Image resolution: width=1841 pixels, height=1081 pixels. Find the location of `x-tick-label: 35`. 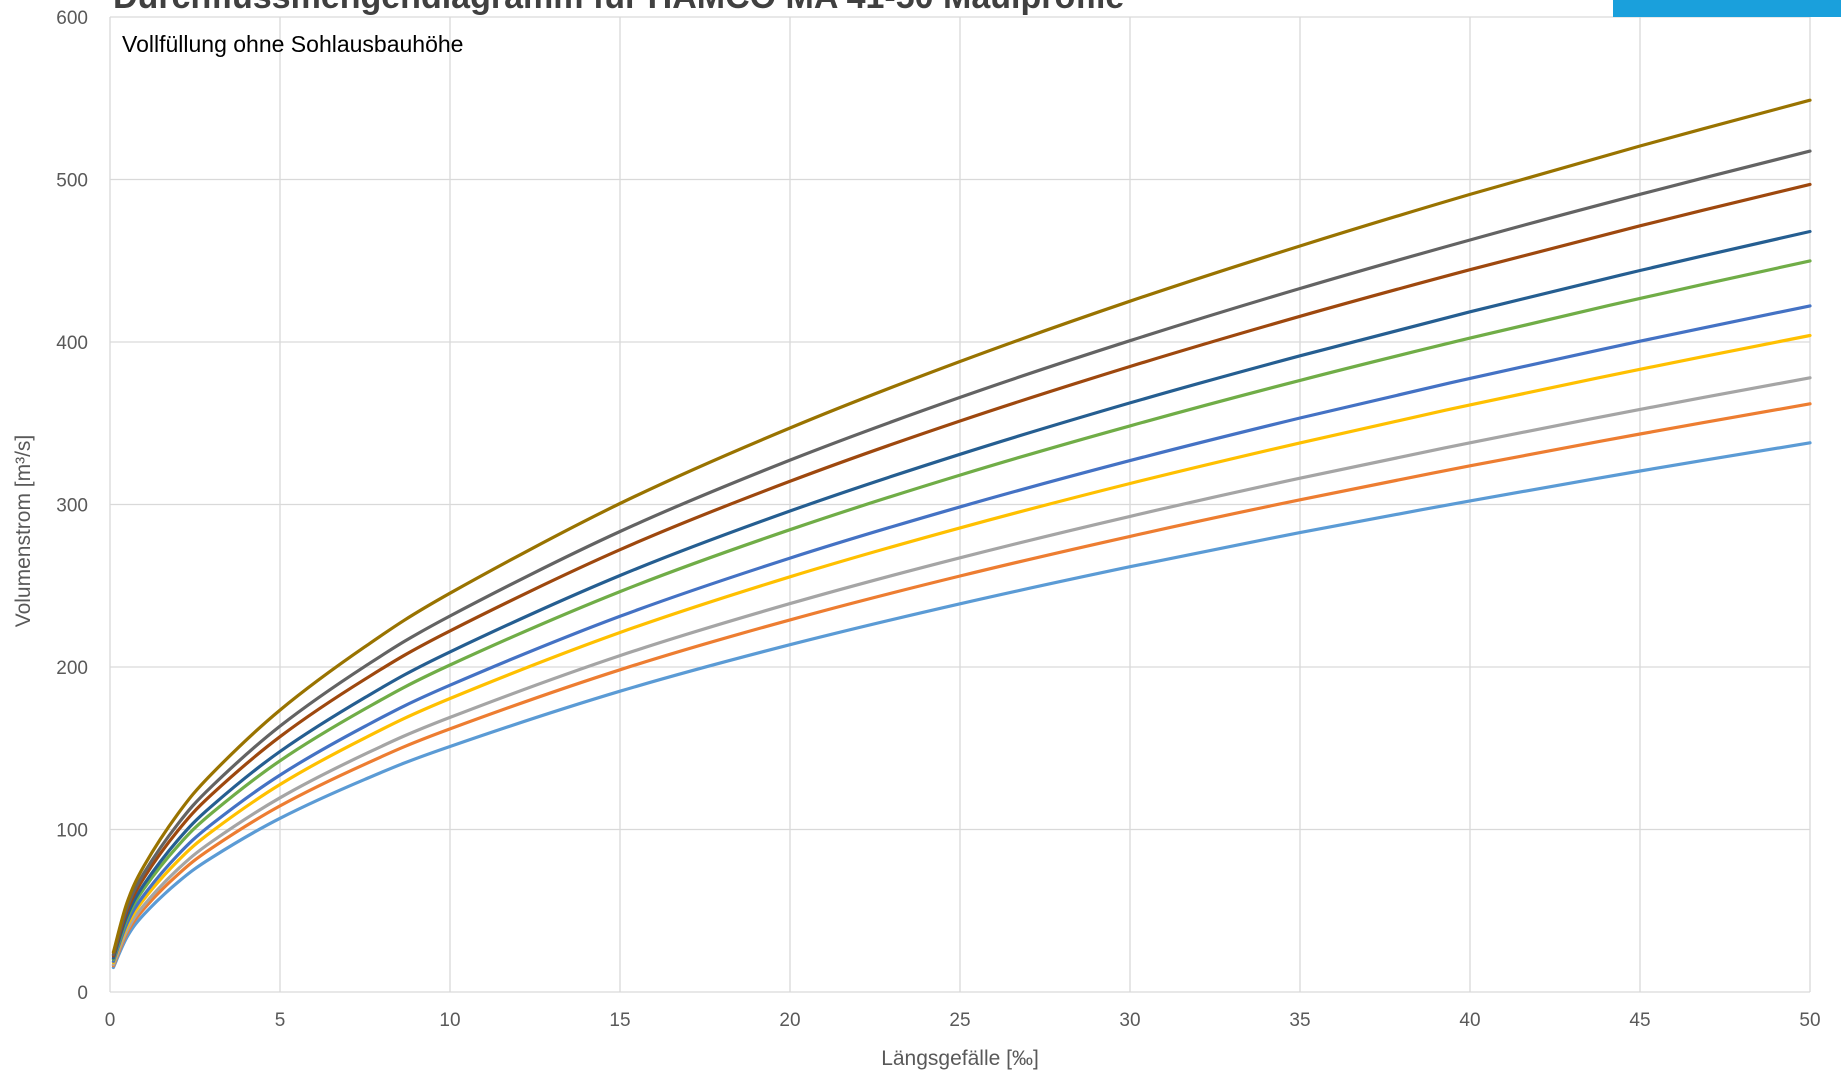

x-tick-label: 35 is located at coordinates (1299, 1020).